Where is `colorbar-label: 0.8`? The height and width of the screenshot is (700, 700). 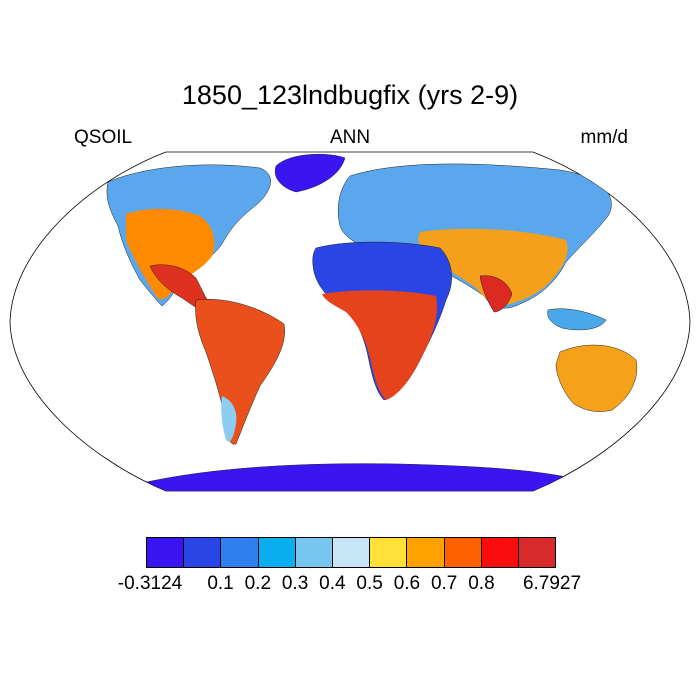
colorbar-label: 0.8 is located at coordinates (481, 583).